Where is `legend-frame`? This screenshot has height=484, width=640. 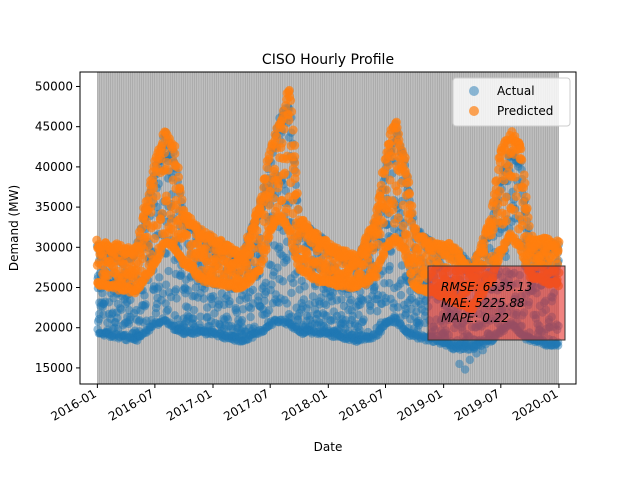 legend-frame is located at coordinates (511, 102).